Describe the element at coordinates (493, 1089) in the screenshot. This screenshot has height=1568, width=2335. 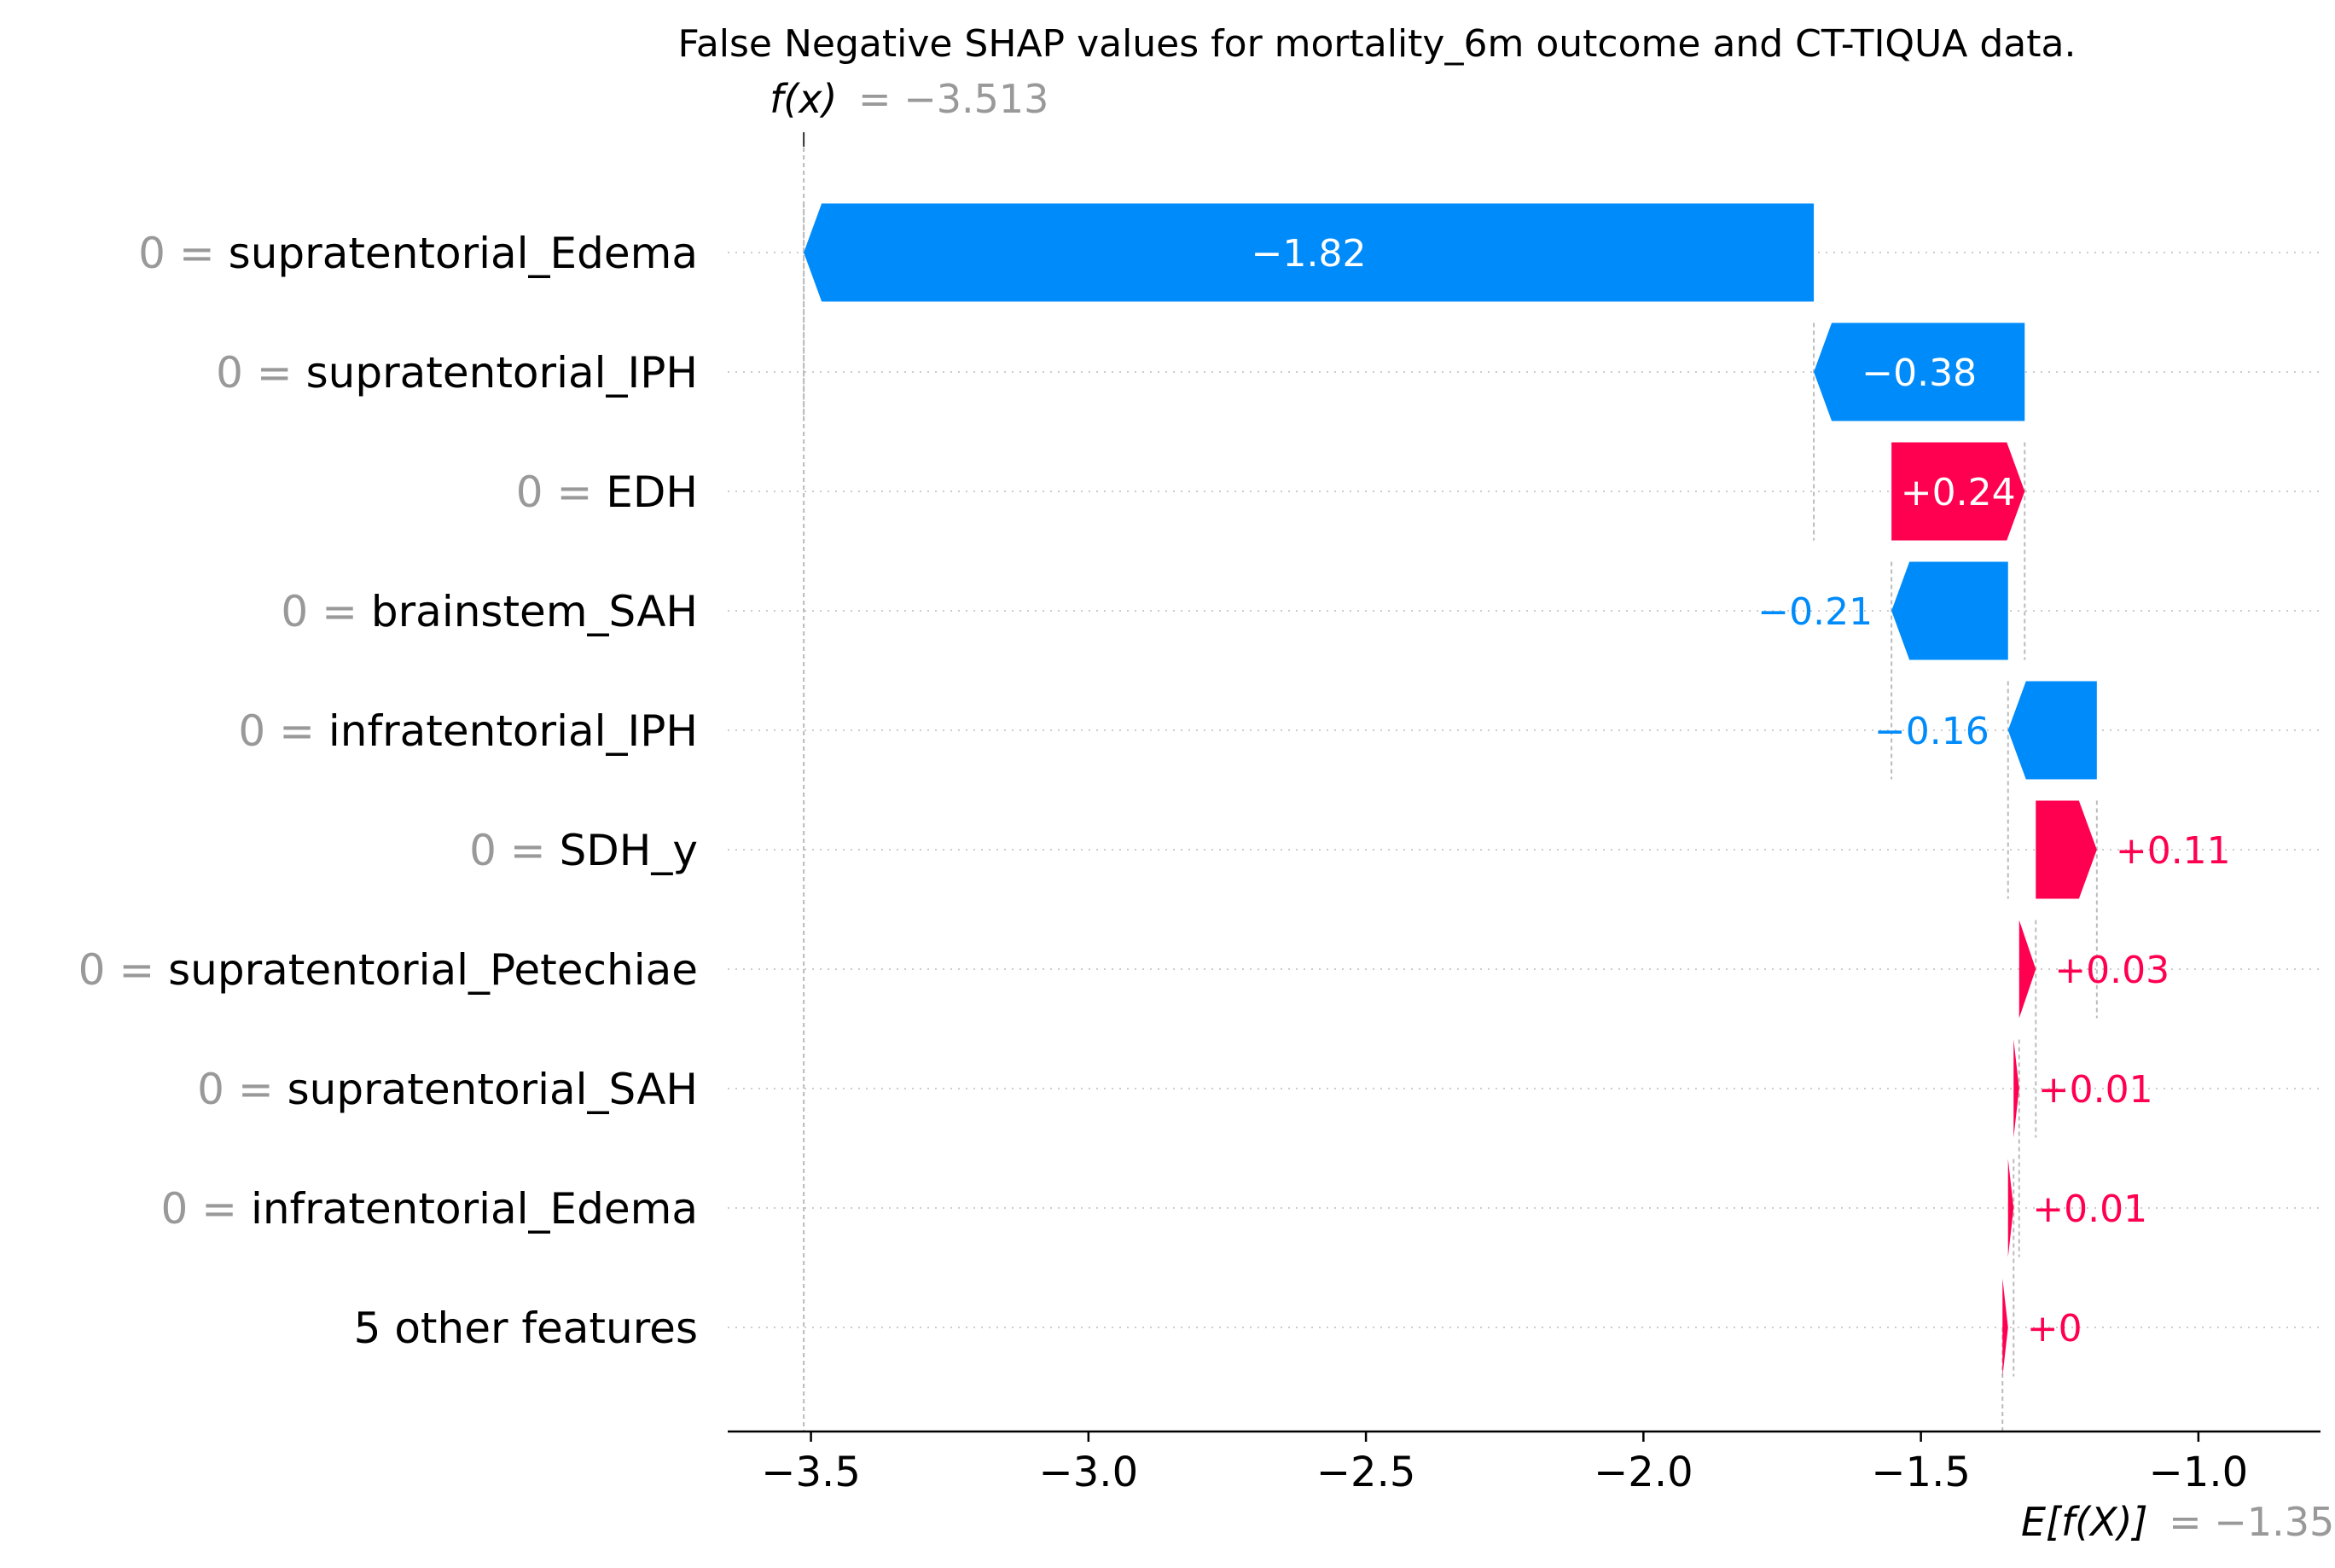
I see `feature-name: supratentorial_SAH` at that location.